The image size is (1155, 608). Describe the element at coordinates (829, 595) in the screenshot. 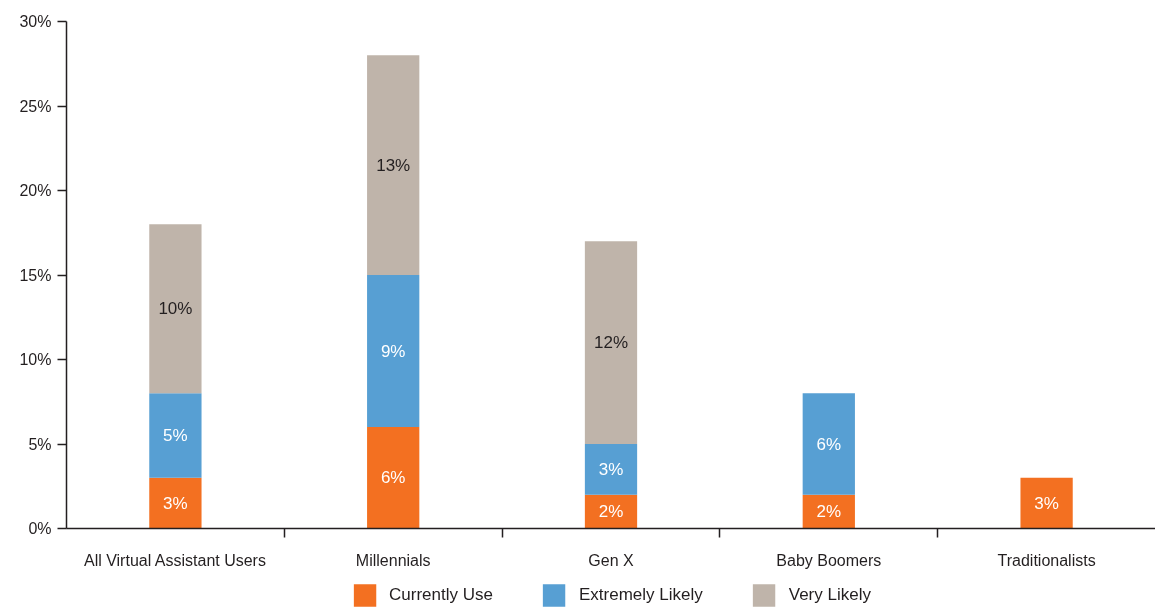

I see `legend-label: Very Likely` at that location.